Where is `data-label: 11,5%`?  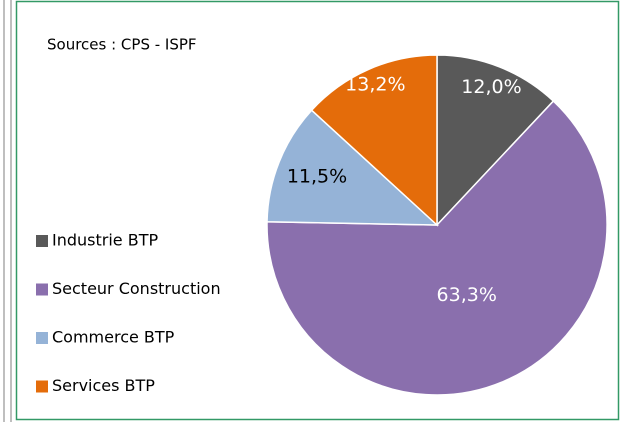
data-label: 11,5% is located at coordinates (317, 177).